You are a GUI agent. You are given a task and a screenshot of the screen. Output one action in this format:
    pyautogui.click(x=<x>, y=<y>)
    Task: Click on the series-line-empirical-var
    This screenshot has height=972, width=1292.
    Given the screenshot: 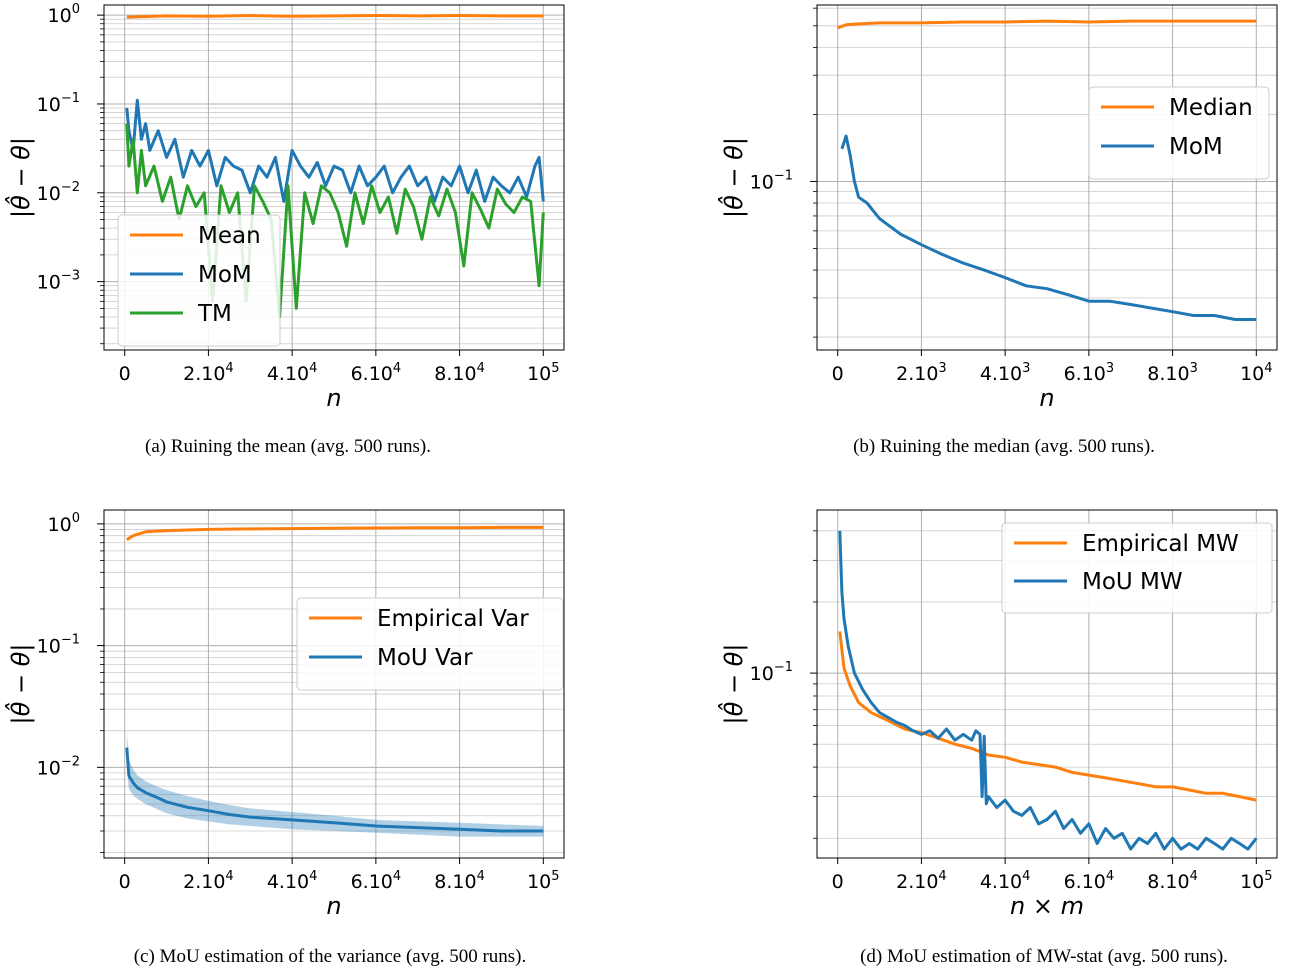 What is the action you would take?
    pyautogui.click(x=334, y=533)
    